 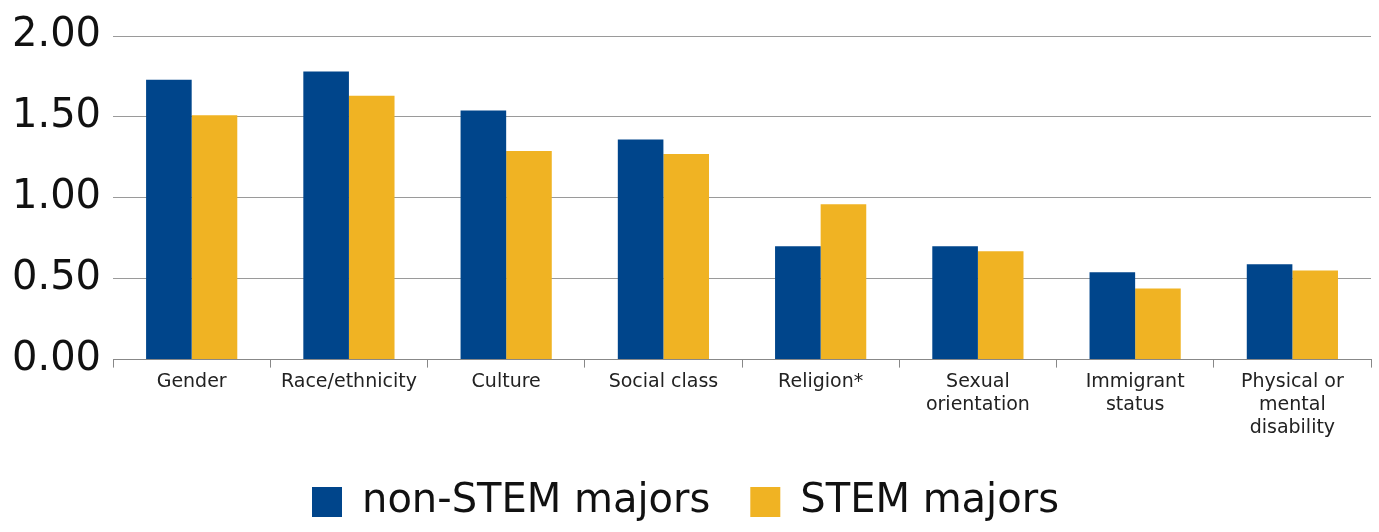 I want to click on y-tick-label: 0.00, so click(x=57, y=355).